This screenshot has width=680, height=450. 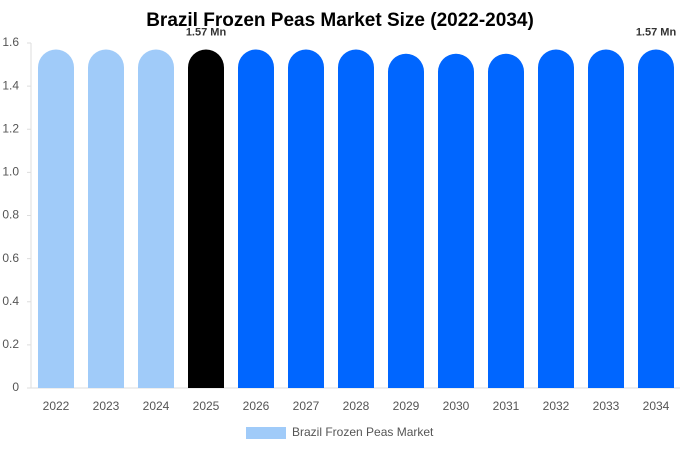 I want to click on y-tick-label: 1.2, so click(x=10, y=128).